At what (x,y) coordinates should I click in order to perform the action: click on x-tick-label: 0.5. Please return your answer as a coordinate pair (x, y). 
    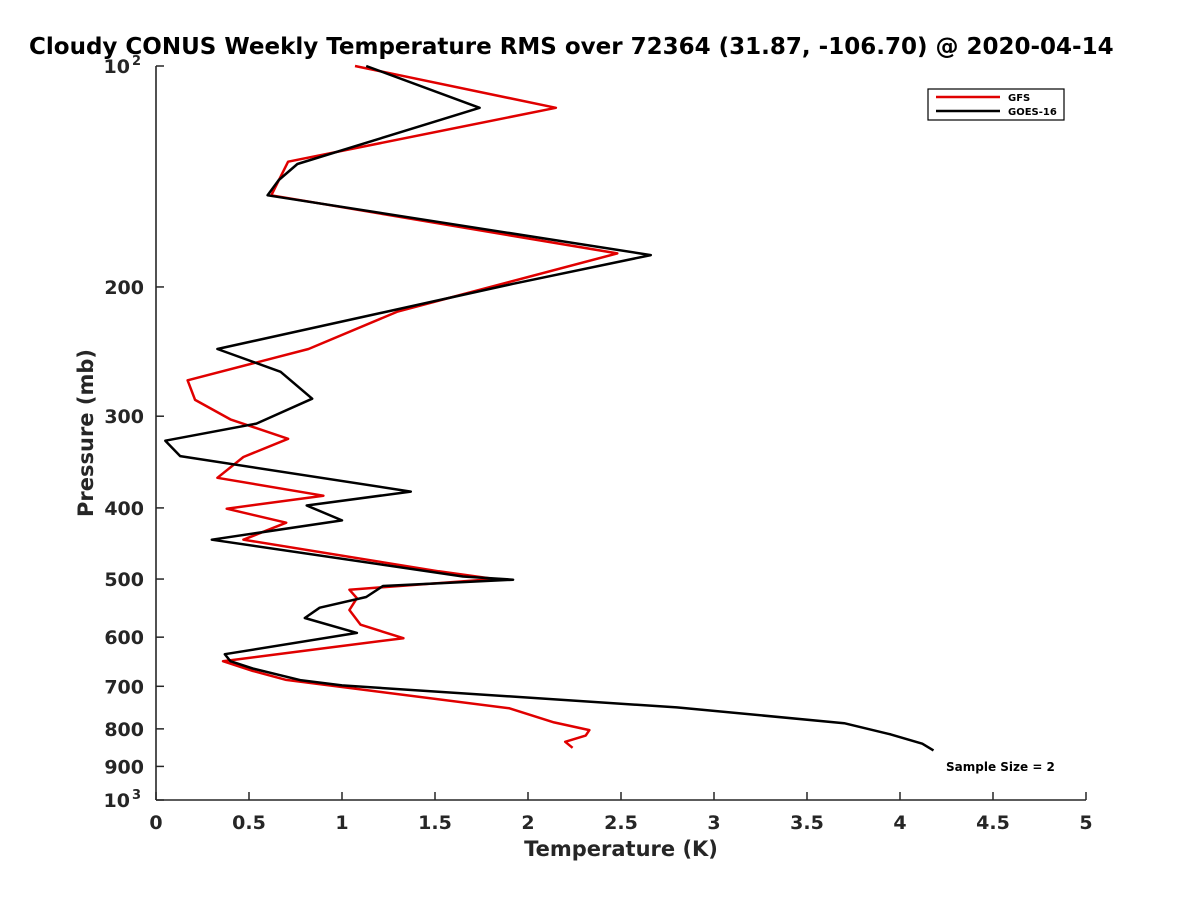
    Looking at the image, I should click on (249, 823).